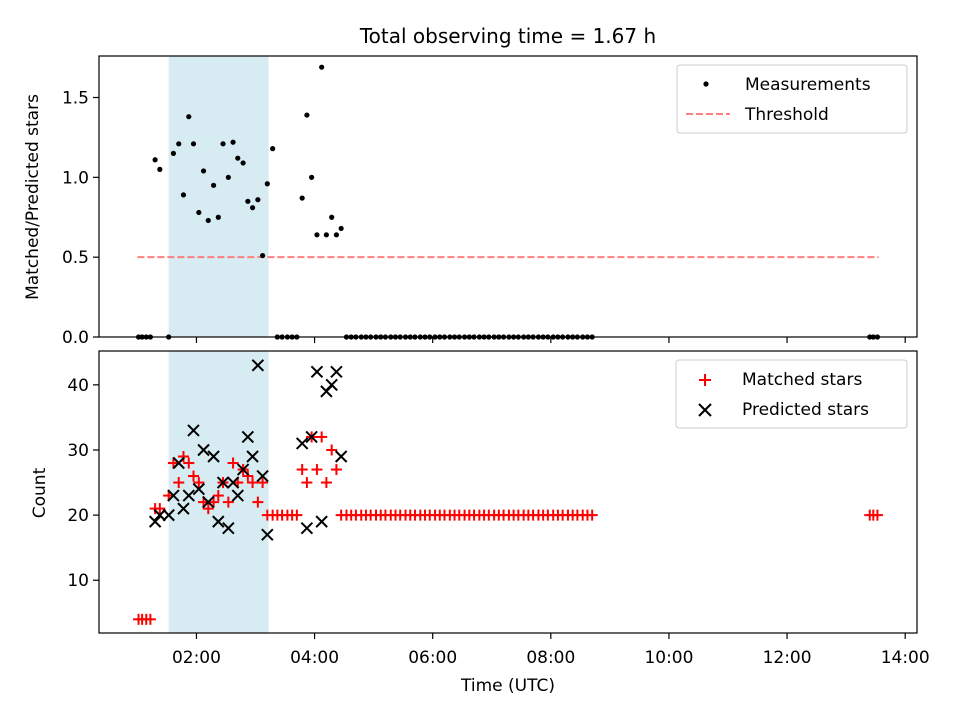 The height and width of the screenshot is (720, 960). I want to click on x-tick-label: 08:00, so click(550, 658).